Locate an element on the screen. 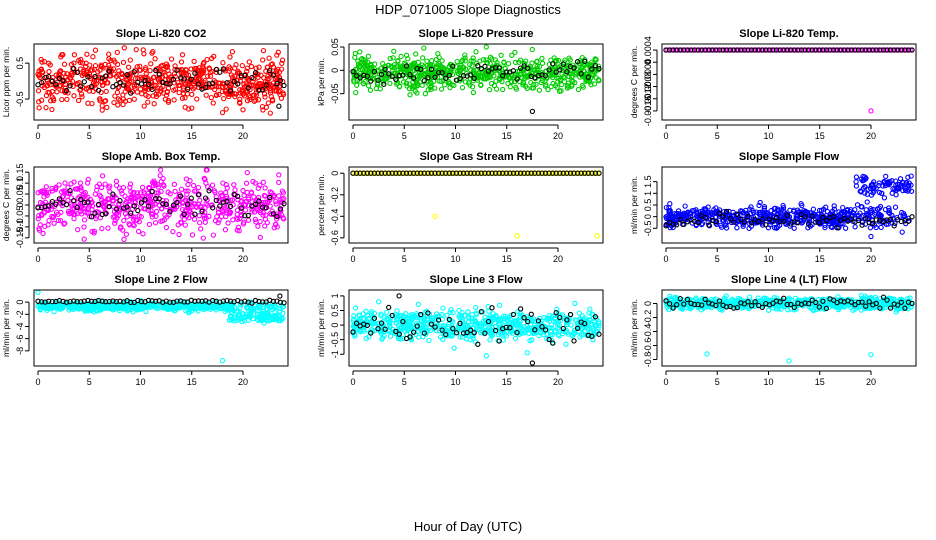  y-axis: 0-2-4-6-8 is located at coordinates (22, 327).